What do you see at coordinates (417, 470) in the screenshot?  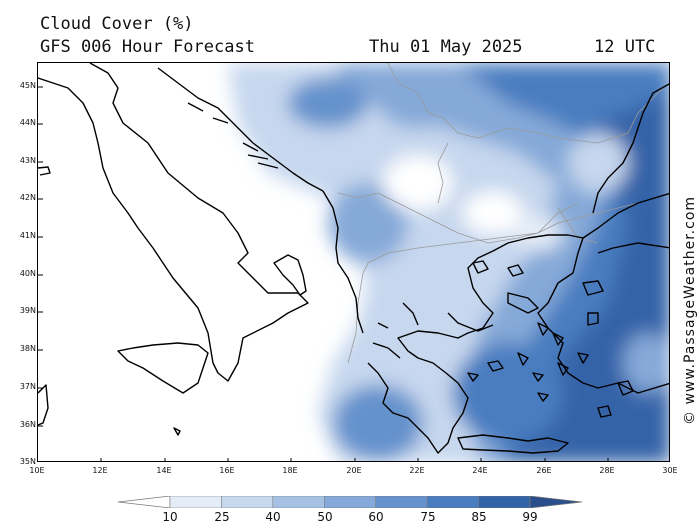 I see `lon-label-22e: 22E` at bounding box center [417, 470].